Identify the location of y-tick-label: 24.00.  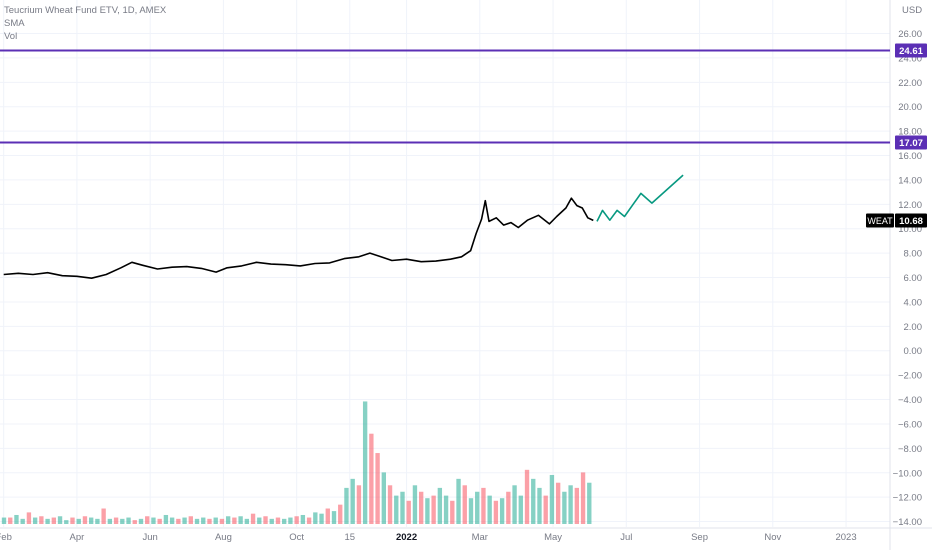
(910, 58).